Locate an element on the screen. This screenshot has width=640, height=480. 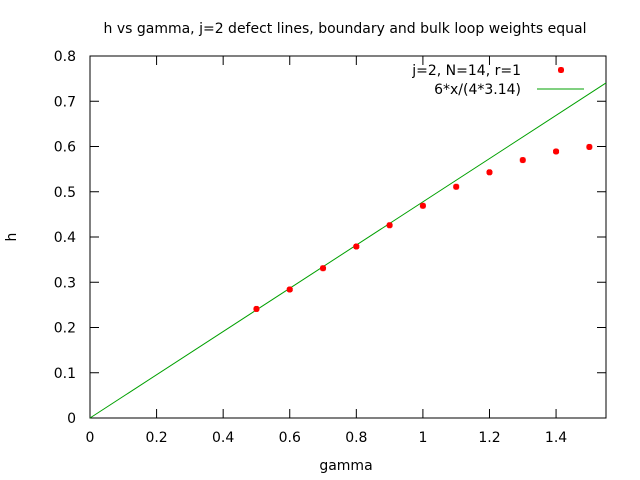
x-tick-label: 0.8 is located at coordinates (356, 438).